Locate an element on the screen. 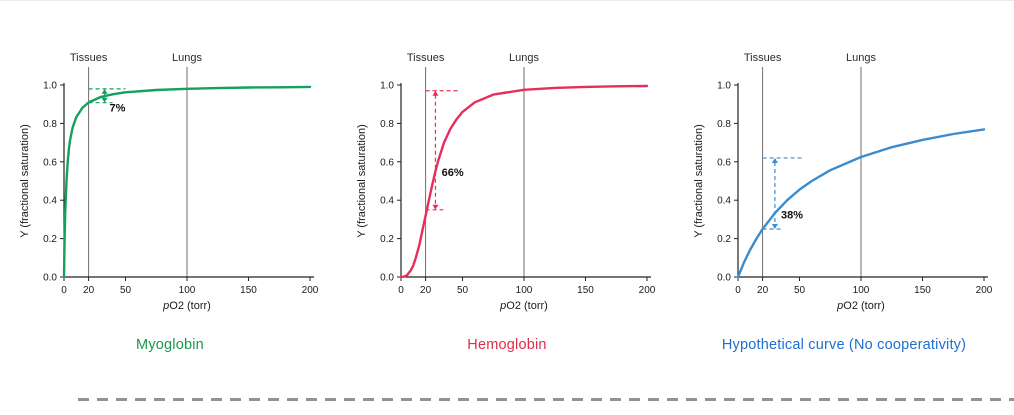  bottom-dashed-divider is located at coordinates (546, 399).